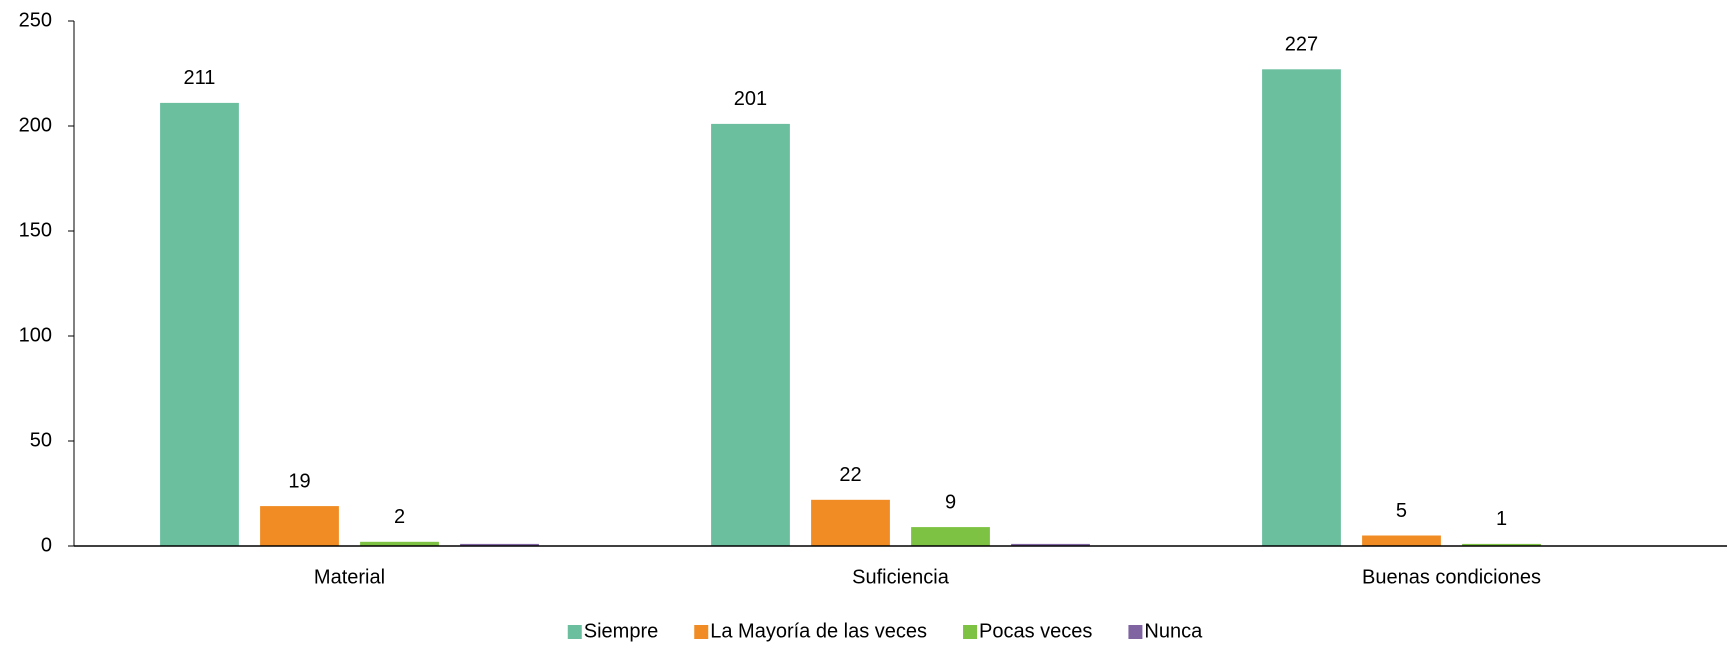 This screenshot has height=646, width=1727. I want to click on data-label: 2, so click(399, 517).